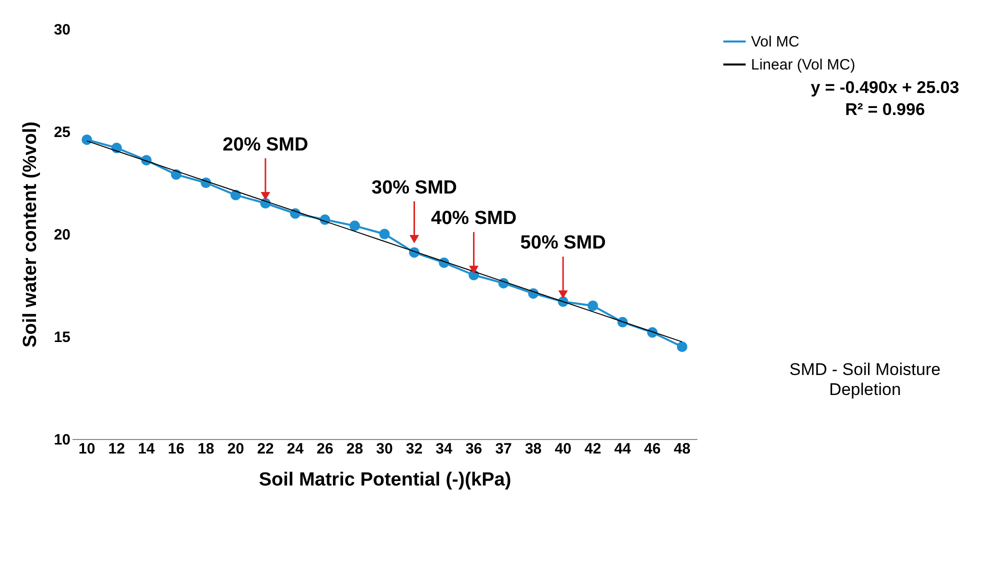 The height and width of the screenshot is (565, 985). What do you see at coordinates (473, 449) in the screenshot?
I see `x-tick-label: 36` at bounding box center [473, 449].